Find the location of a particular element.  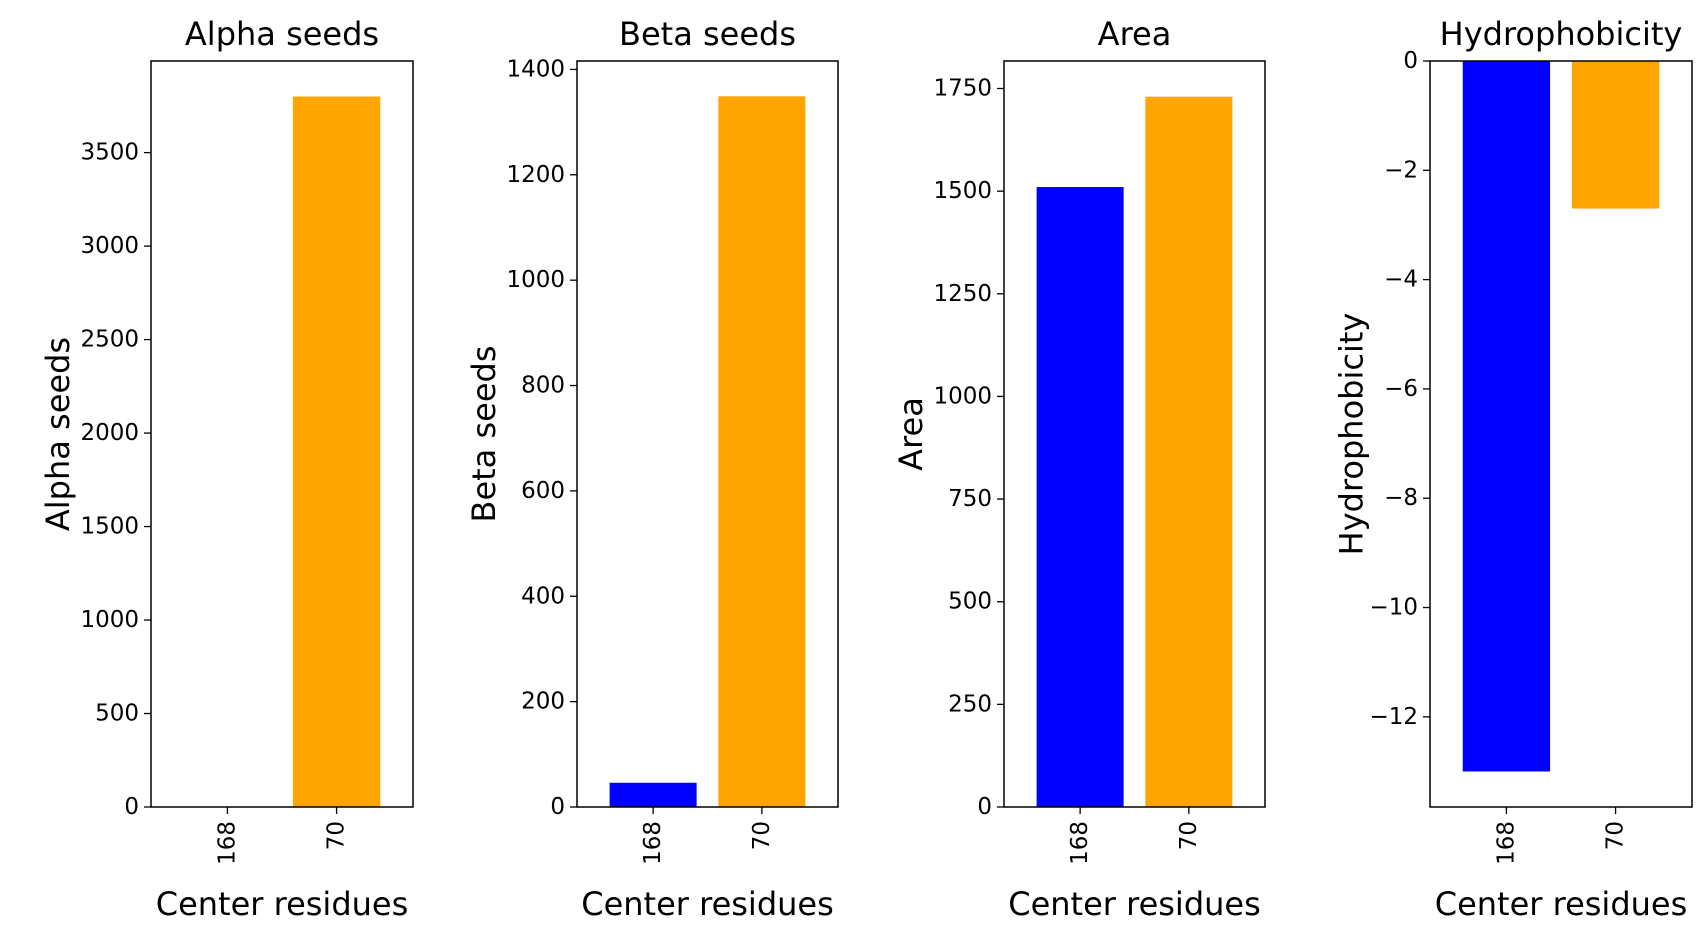

y-tick-label: −4 is located at coordinates (1401, 280).